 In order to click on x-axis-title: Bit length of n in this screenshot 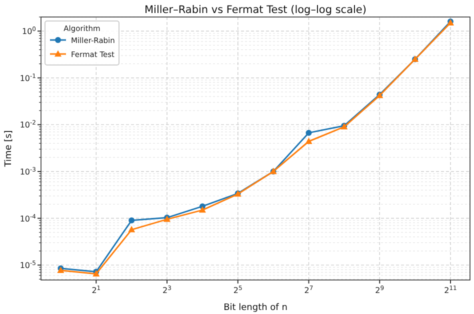, I will do `click(256, 308)`.